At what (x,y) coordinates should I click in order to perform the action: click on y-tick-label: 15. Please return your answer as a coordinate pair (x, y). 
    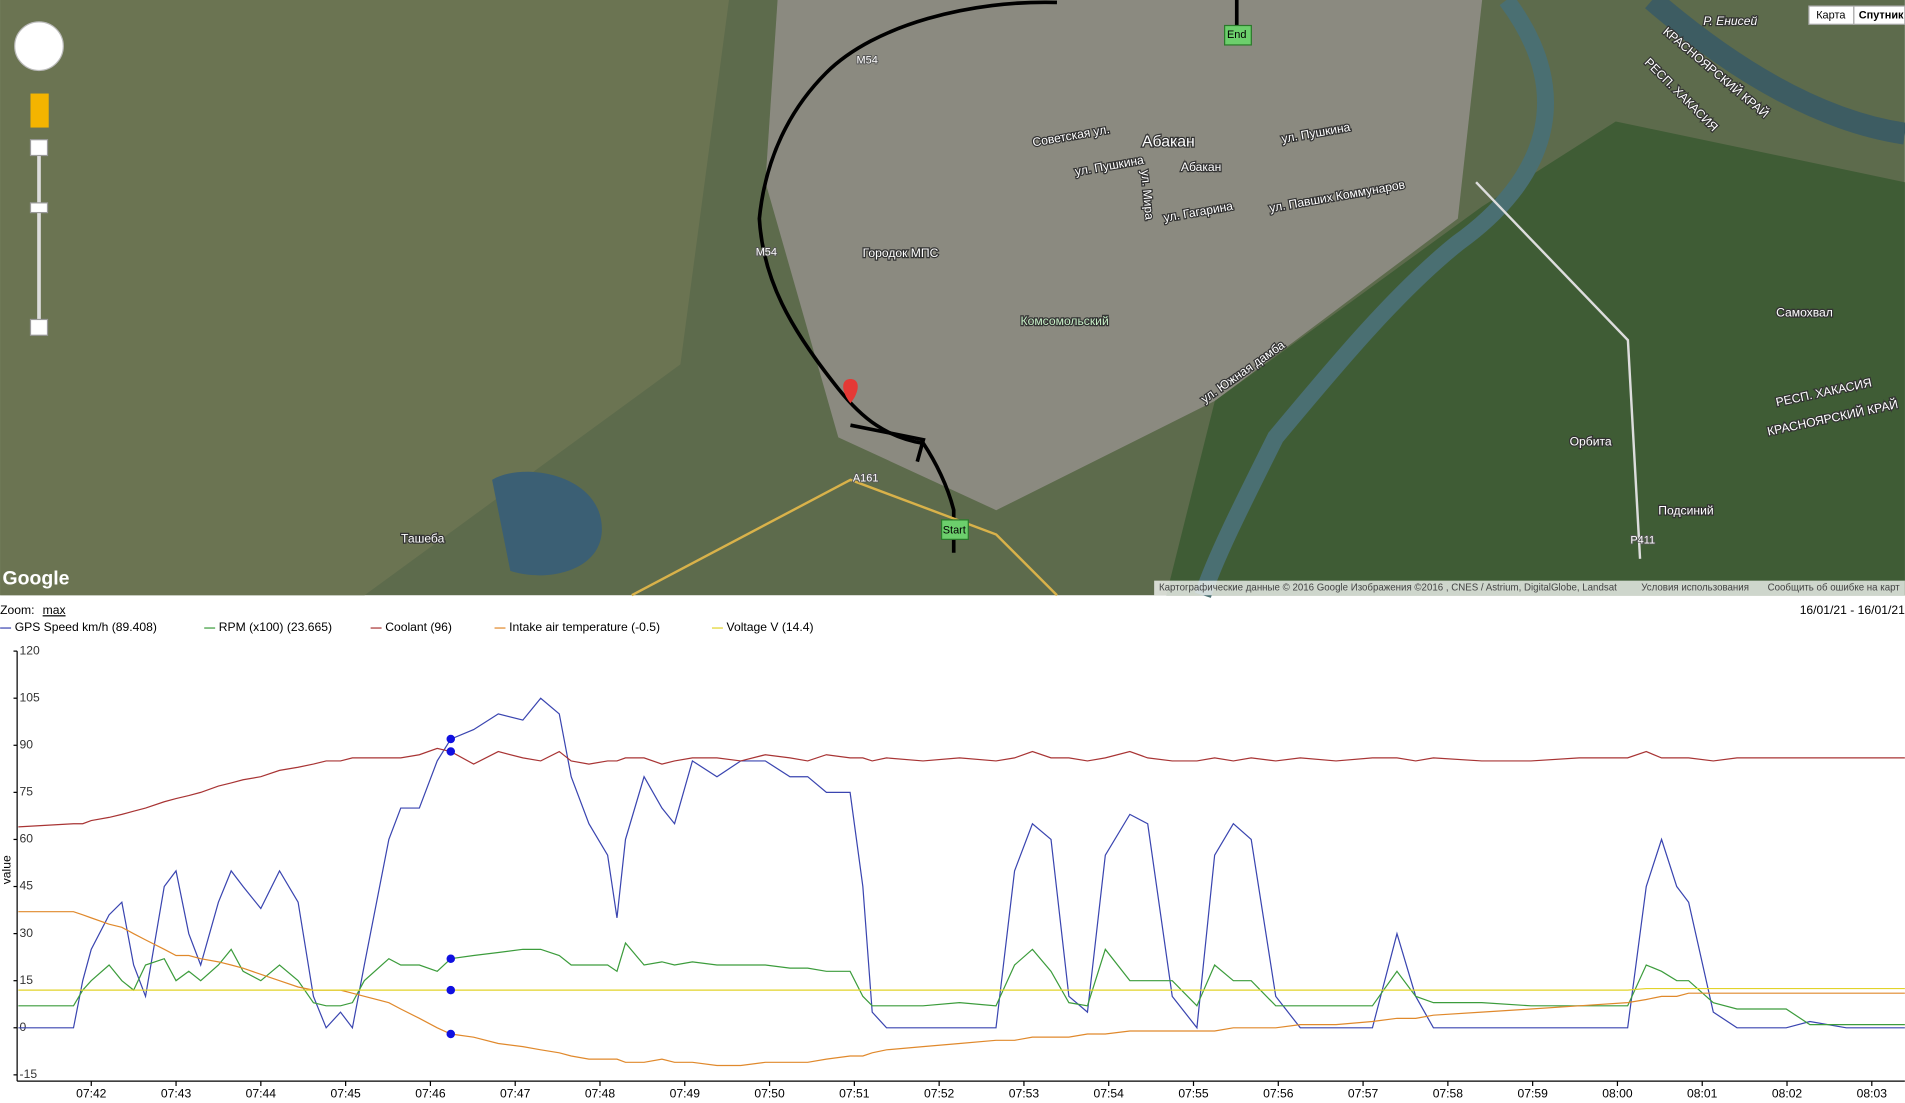
    Looking at the image, I should click on (27, 980).